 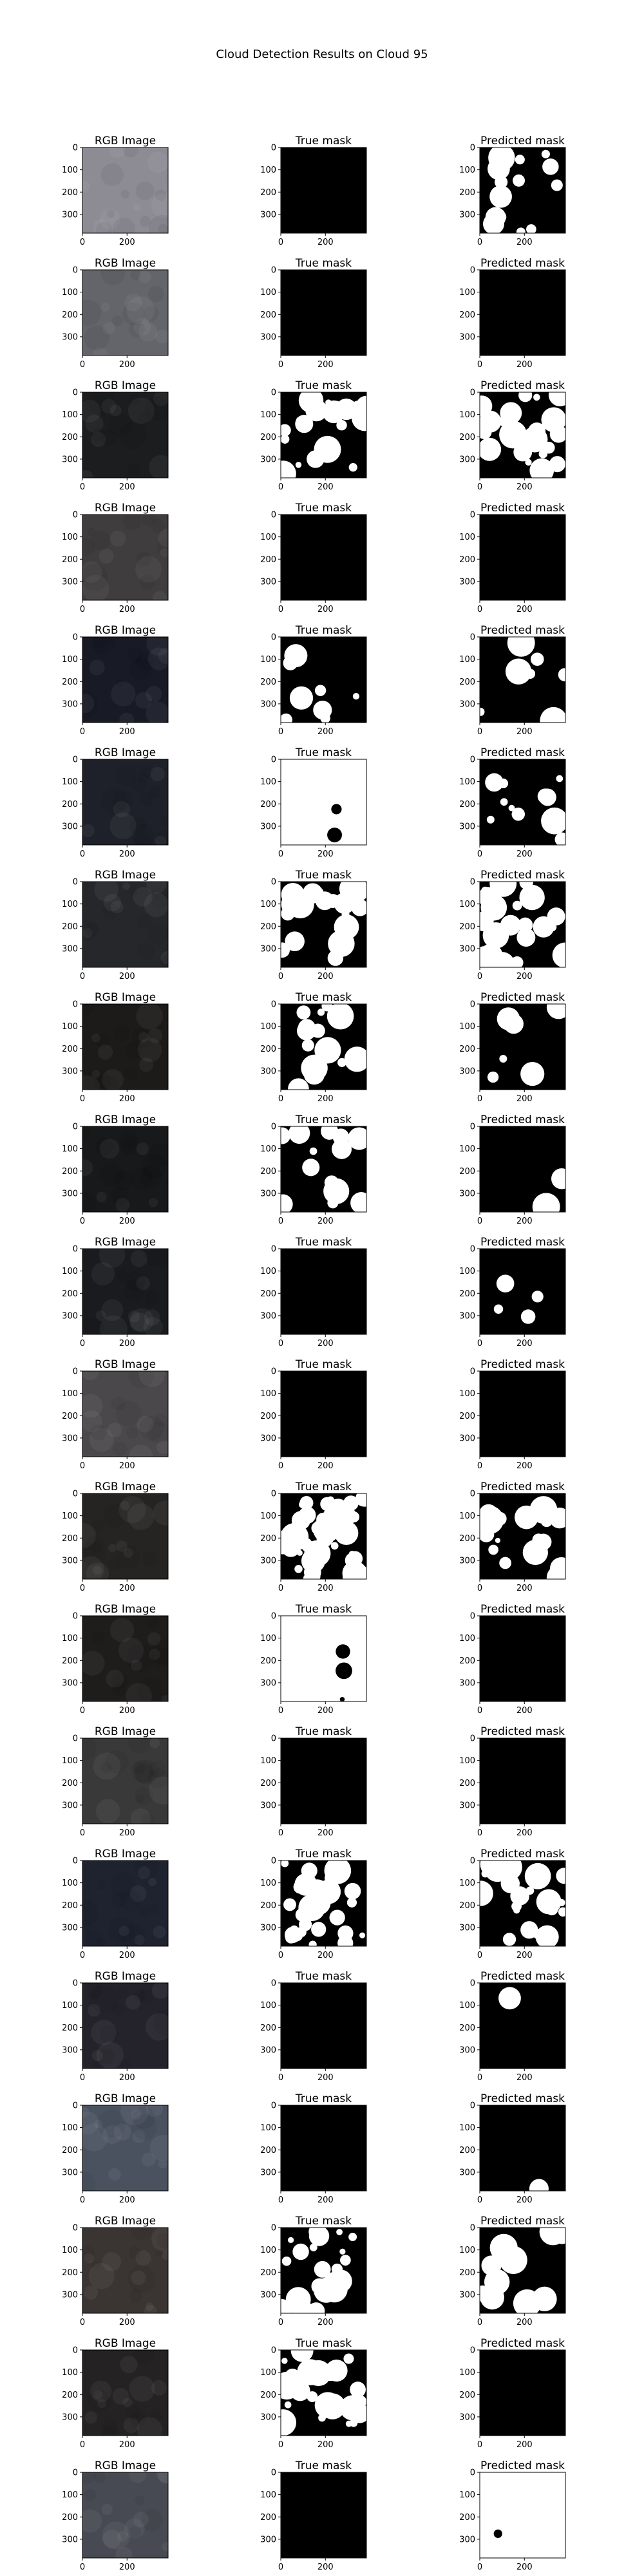 What do you see at coordinates (313, 1904) in the screenshot?
I see `subplot-r15-c2: True mask 0 100 200 300 0 200` at bounding box center [313, 1904].